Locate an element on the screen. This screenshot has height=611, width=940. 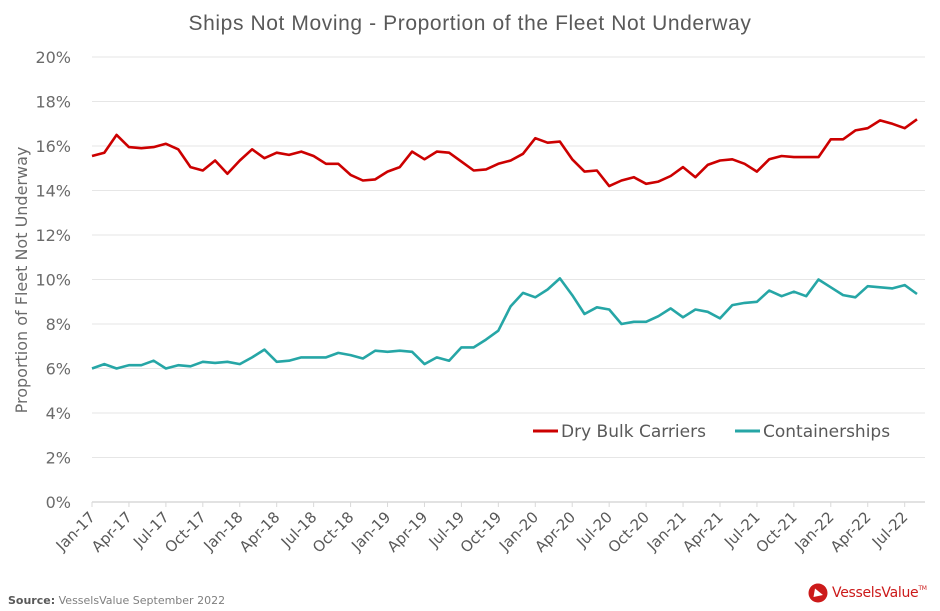
y-tick-label: 10% is located at coordinates (53, 280).